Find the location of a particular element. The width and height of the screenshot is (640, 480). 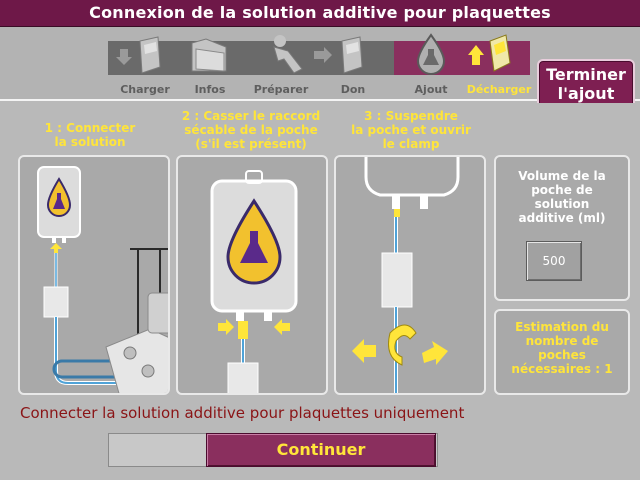

continue-button: Continuer is located at coordinates (321, 450).